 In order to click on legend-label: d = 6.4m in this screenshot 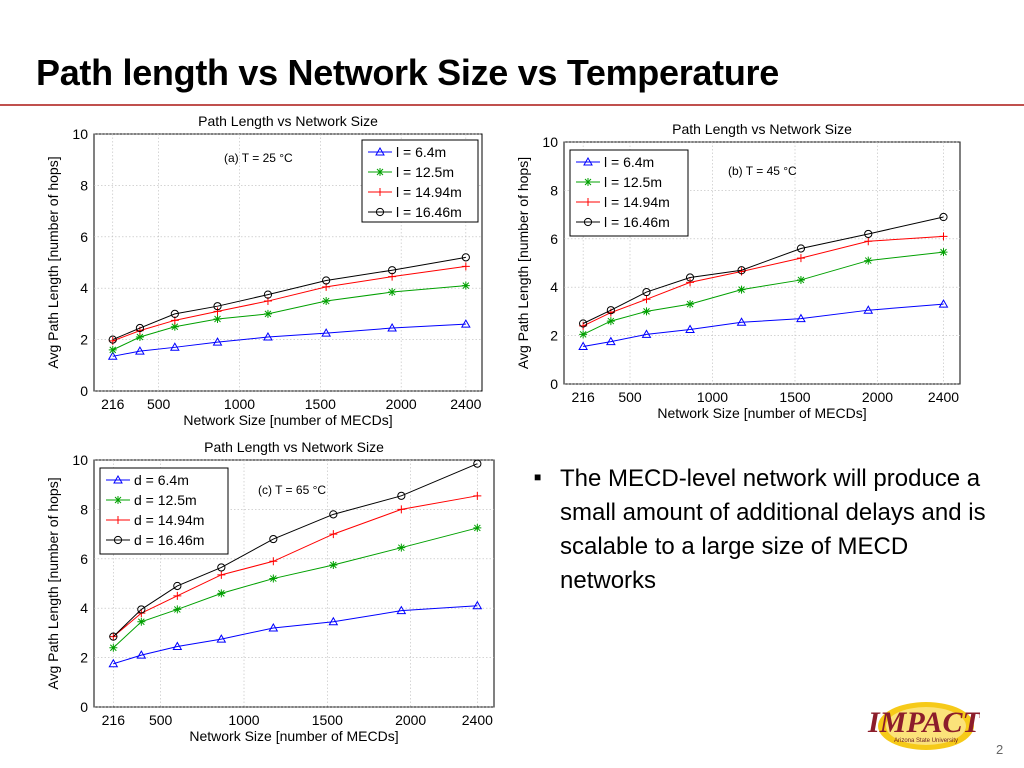, I will do `click(161, 480)`.